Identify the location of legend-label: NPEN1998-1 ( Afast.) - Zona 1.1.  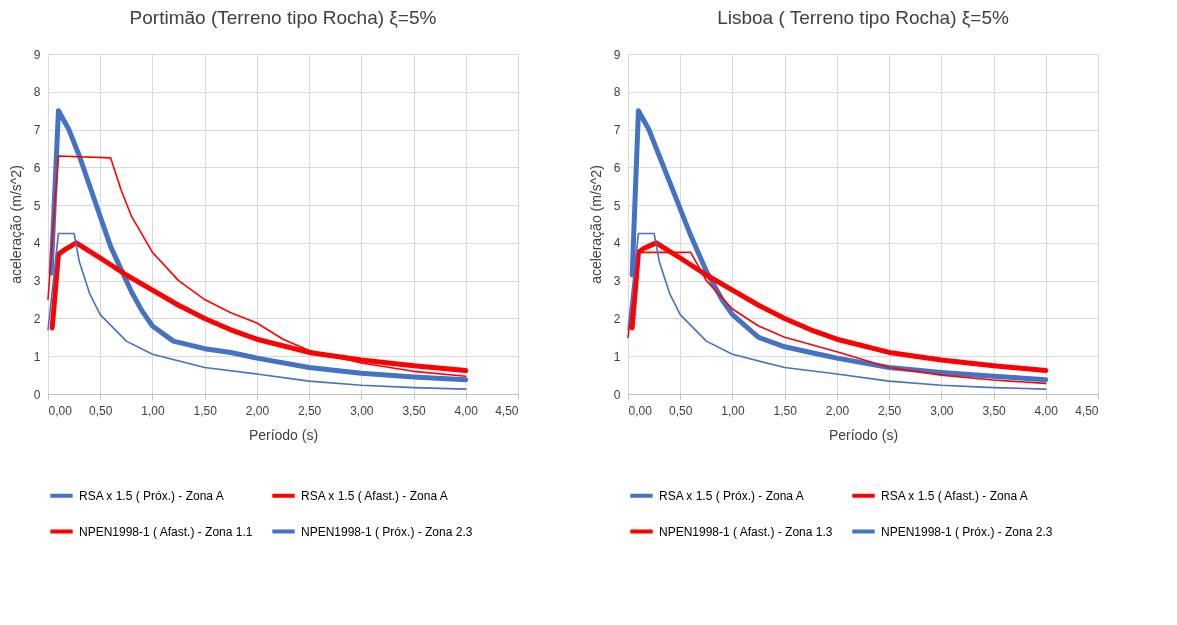
(166, 531).